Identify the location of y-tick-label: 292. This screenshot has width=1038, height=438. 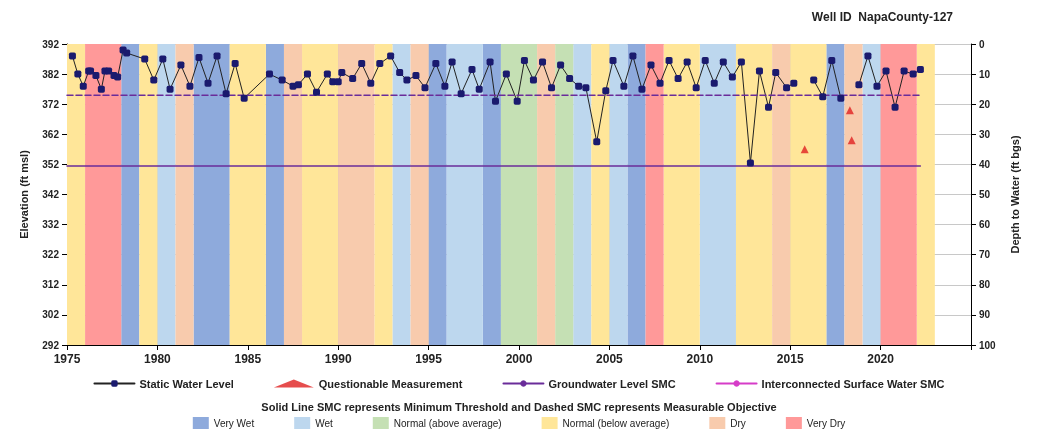
(51, 345).